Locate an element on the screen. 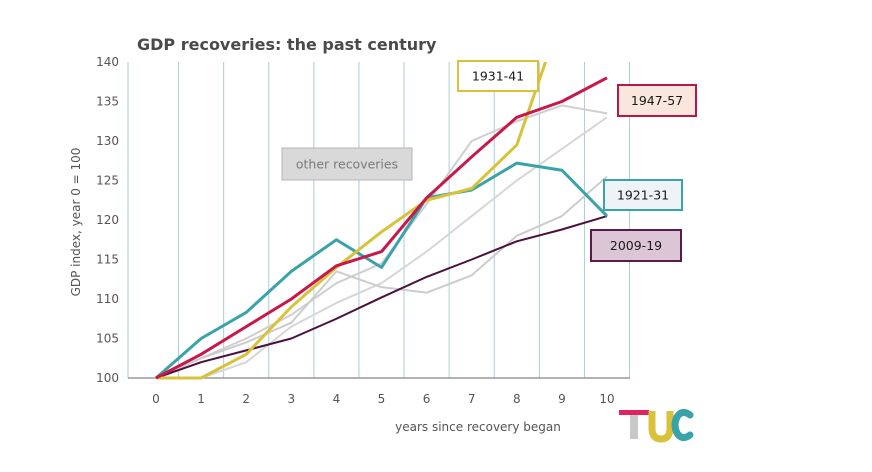 The width and height of the screenshot is (872, 472). label-text: 1947-57 is located at coordinates (657, 100).